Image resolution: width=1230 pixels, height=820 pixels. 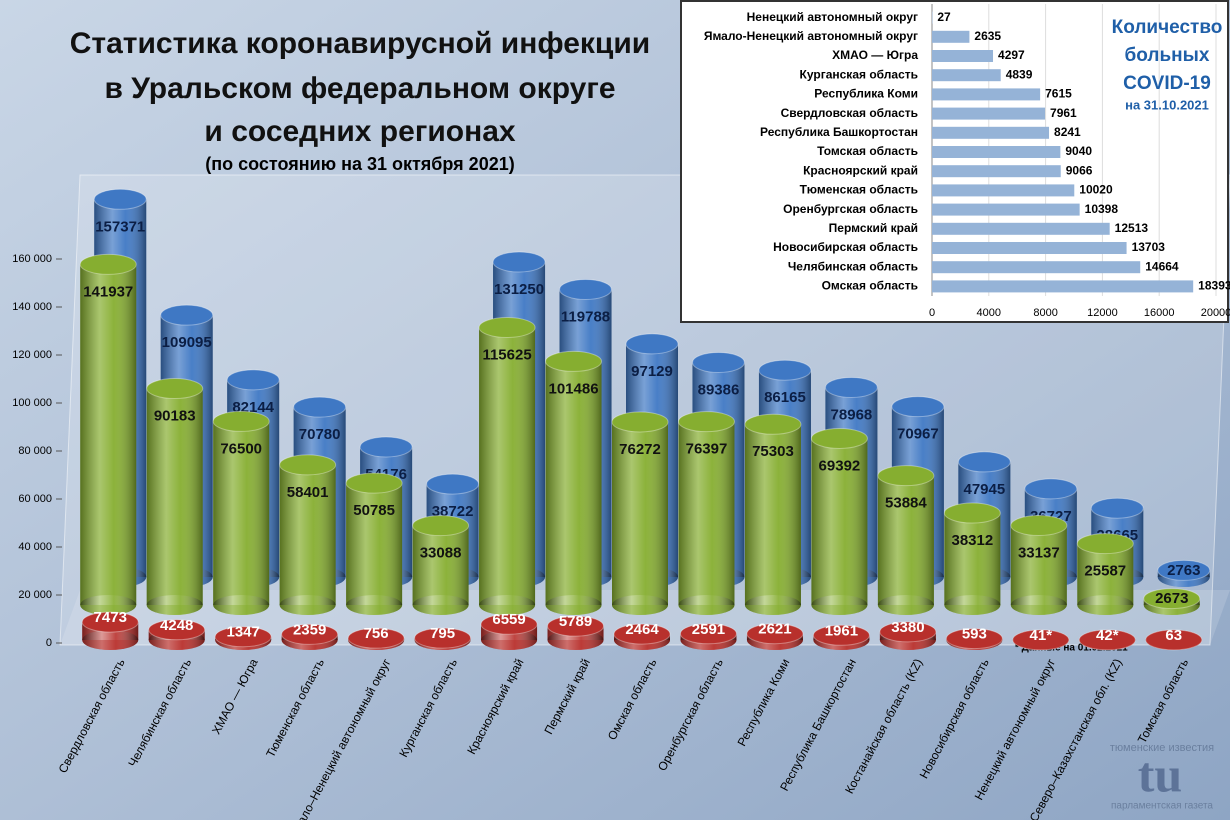 I want to click on y-tick-label: Республика Башкортостан, so click(x=839, y=132).